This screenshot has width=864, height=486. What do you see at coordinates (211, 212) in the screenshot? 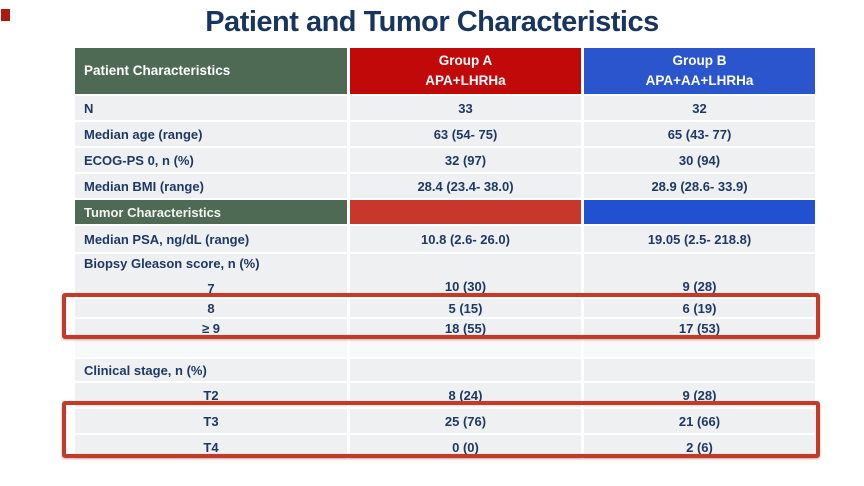
I see `section-label: Tumor Characteristics` at bounding box center [211, 212].